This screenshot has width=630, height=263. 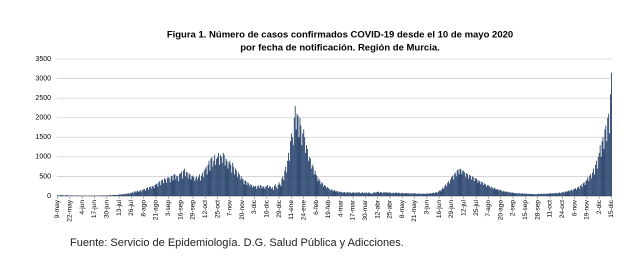 What do you see at coordinates (156, 210) in the screenshot?
I see `x-tick-label: 21-ago` at bounding box center [156, 210].